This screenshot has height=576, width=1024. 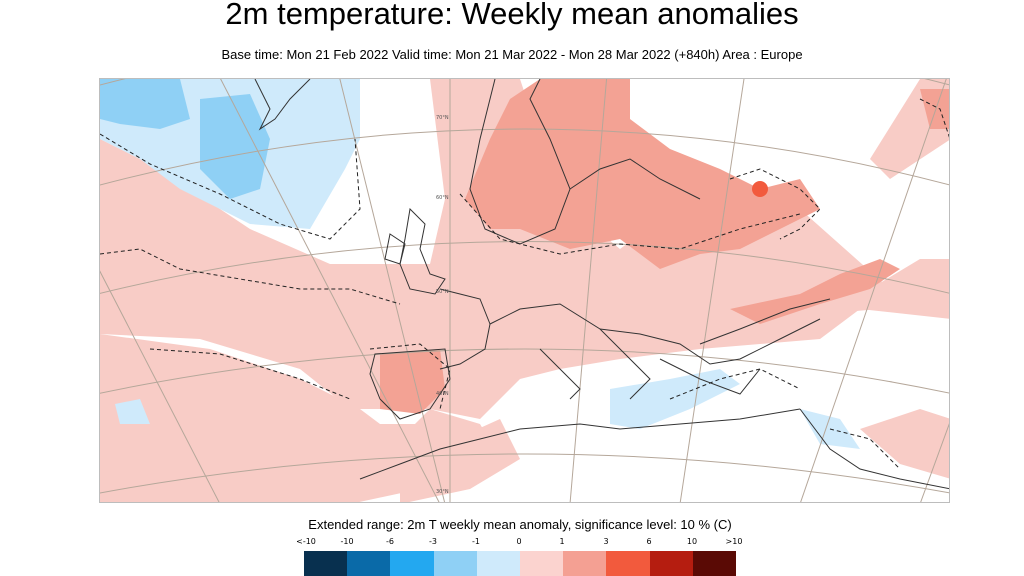 I want to click on colorbar-tick: -10, so click(x=347, y=541).